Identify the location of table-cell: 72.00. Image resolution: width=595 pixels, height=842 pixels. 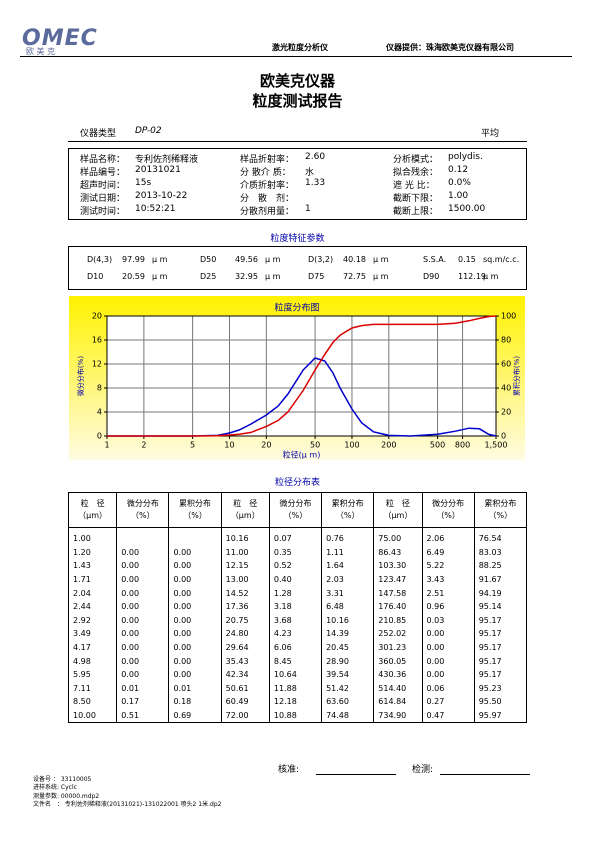
(245, 715).